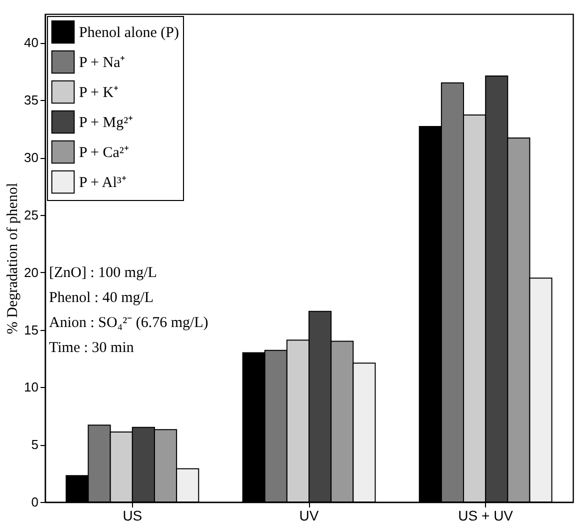 The width and height of the screenshot is (586, 528). Describe the element at coordinates (102, 63) in the screenshot. I see `legend-label: P + Na⁺` at that location.